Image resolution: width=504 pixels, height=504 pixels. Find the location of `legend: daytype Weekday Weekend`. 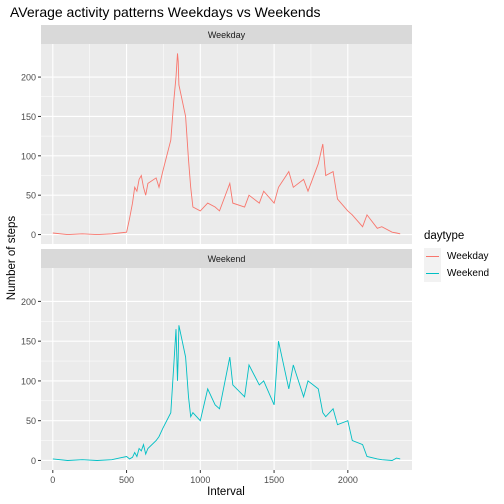

legend: daytype Weekday Weekend is located at coordinates (456, 256).